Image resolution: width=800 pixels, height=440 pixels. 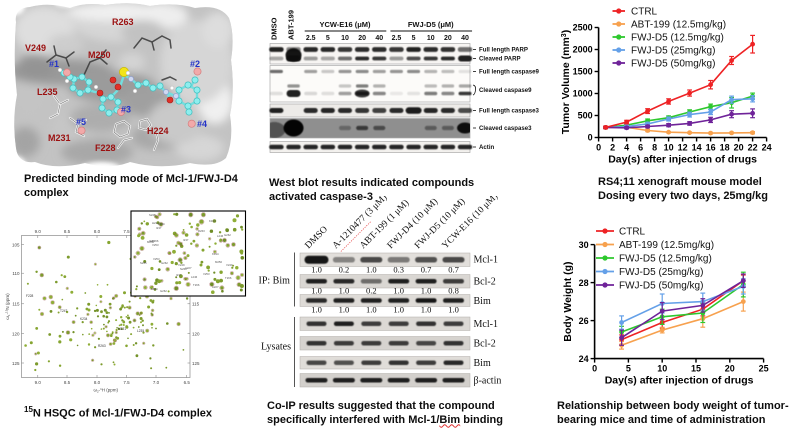 I want to click on svg-text: S245, so click(x=152, y=215).